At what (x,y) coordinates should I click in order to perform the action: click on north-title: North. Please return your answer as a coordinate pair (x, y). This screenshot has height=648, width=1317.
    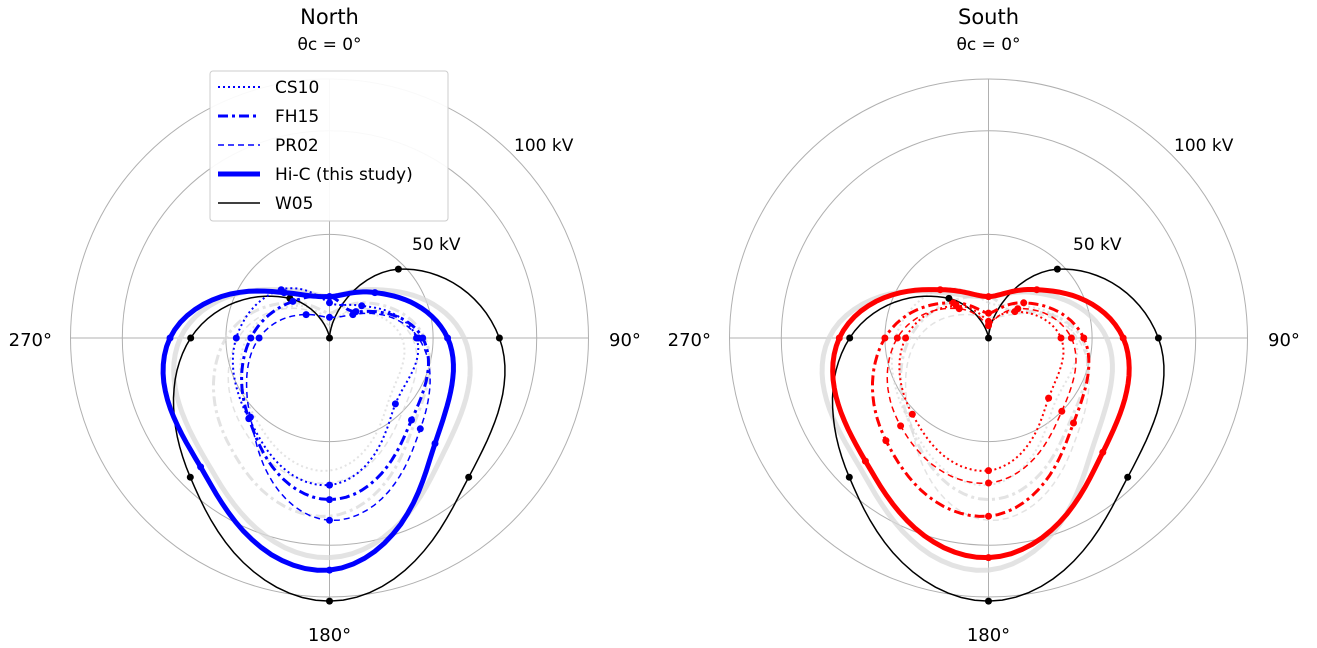
    Looking at the image, I should click on (329, 17).